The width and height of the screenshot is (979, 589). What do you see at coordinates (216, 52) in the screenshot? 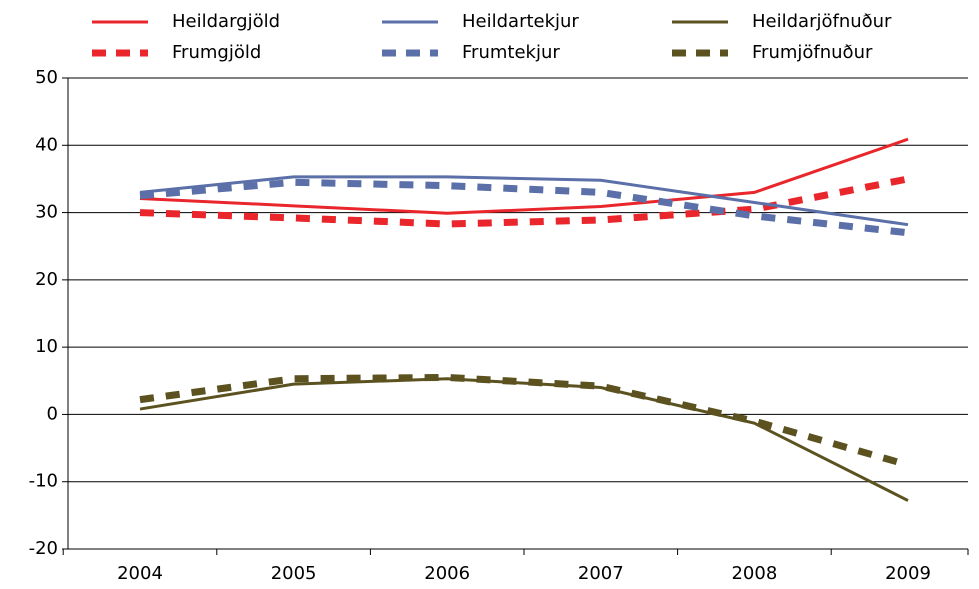
I see `legend-label: Frumgjöld` at bounding box center [216, 52].